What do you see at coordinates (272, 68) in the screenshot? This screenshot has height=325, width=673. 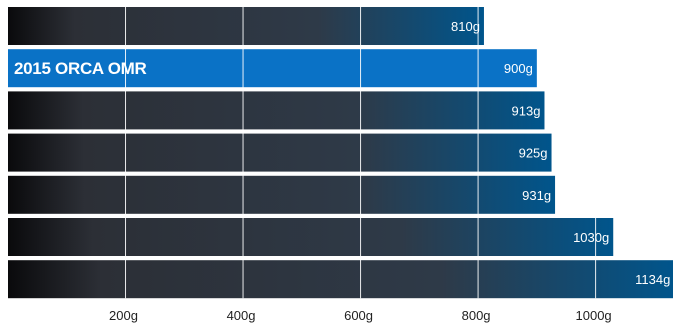 I see `highlight-bar` at bounding box center [272, 68].